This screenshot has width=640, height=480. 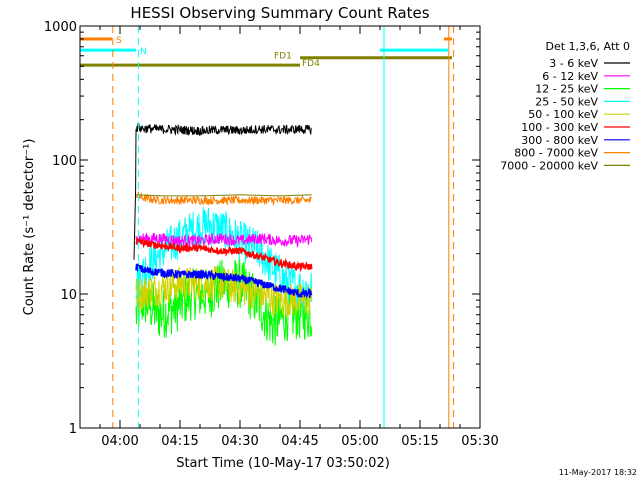 What do you see at coordinates (119, 41) in the screenshot?
I see `flag-label: S` at bounding box center [119, 41].